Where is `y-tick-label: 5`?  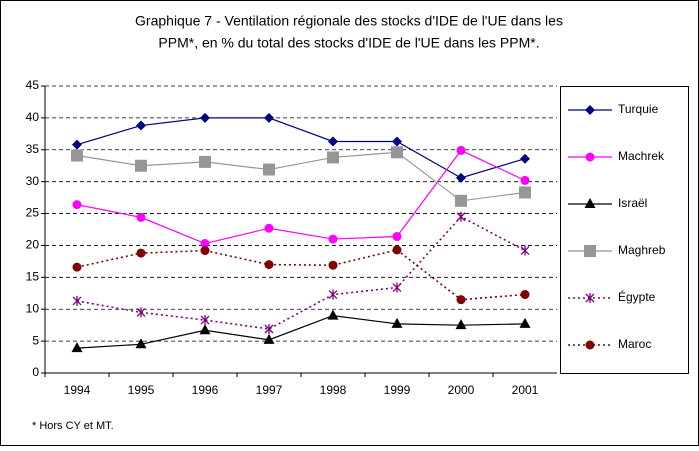 y-tick-label: 5 is located at coordinates (35, 340).